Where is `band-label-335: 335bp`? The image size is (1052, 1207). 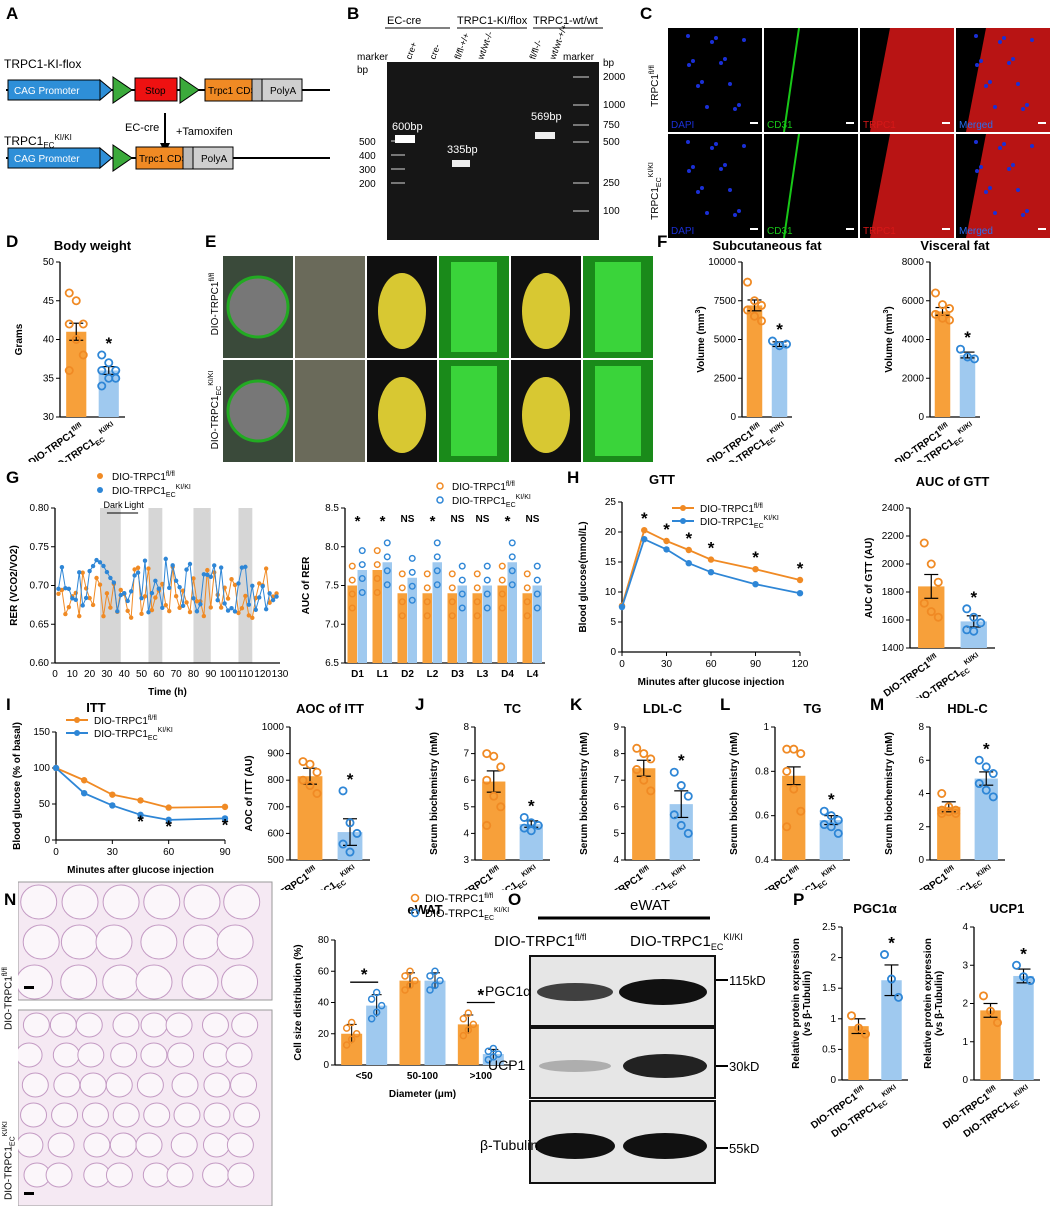 band-label-335: 335bp is located at coordinates (462, 150).